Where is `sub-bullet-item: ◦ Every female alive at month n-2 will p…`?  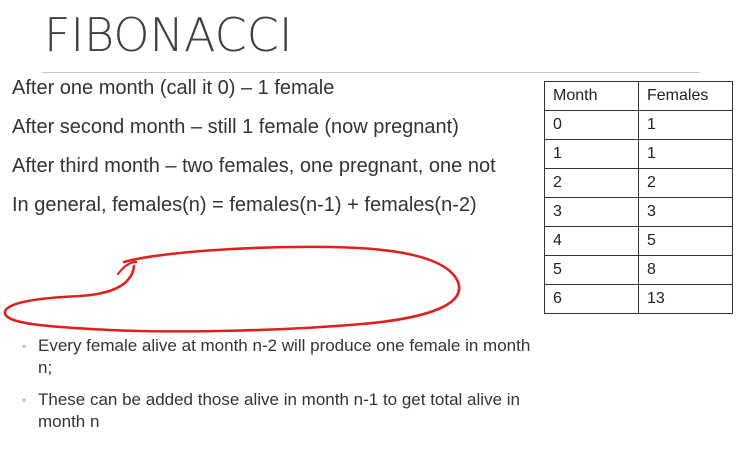 sub-bullet-item: ◦ Every female alive at month n-2 will p… is located at coordinates (282, 357).